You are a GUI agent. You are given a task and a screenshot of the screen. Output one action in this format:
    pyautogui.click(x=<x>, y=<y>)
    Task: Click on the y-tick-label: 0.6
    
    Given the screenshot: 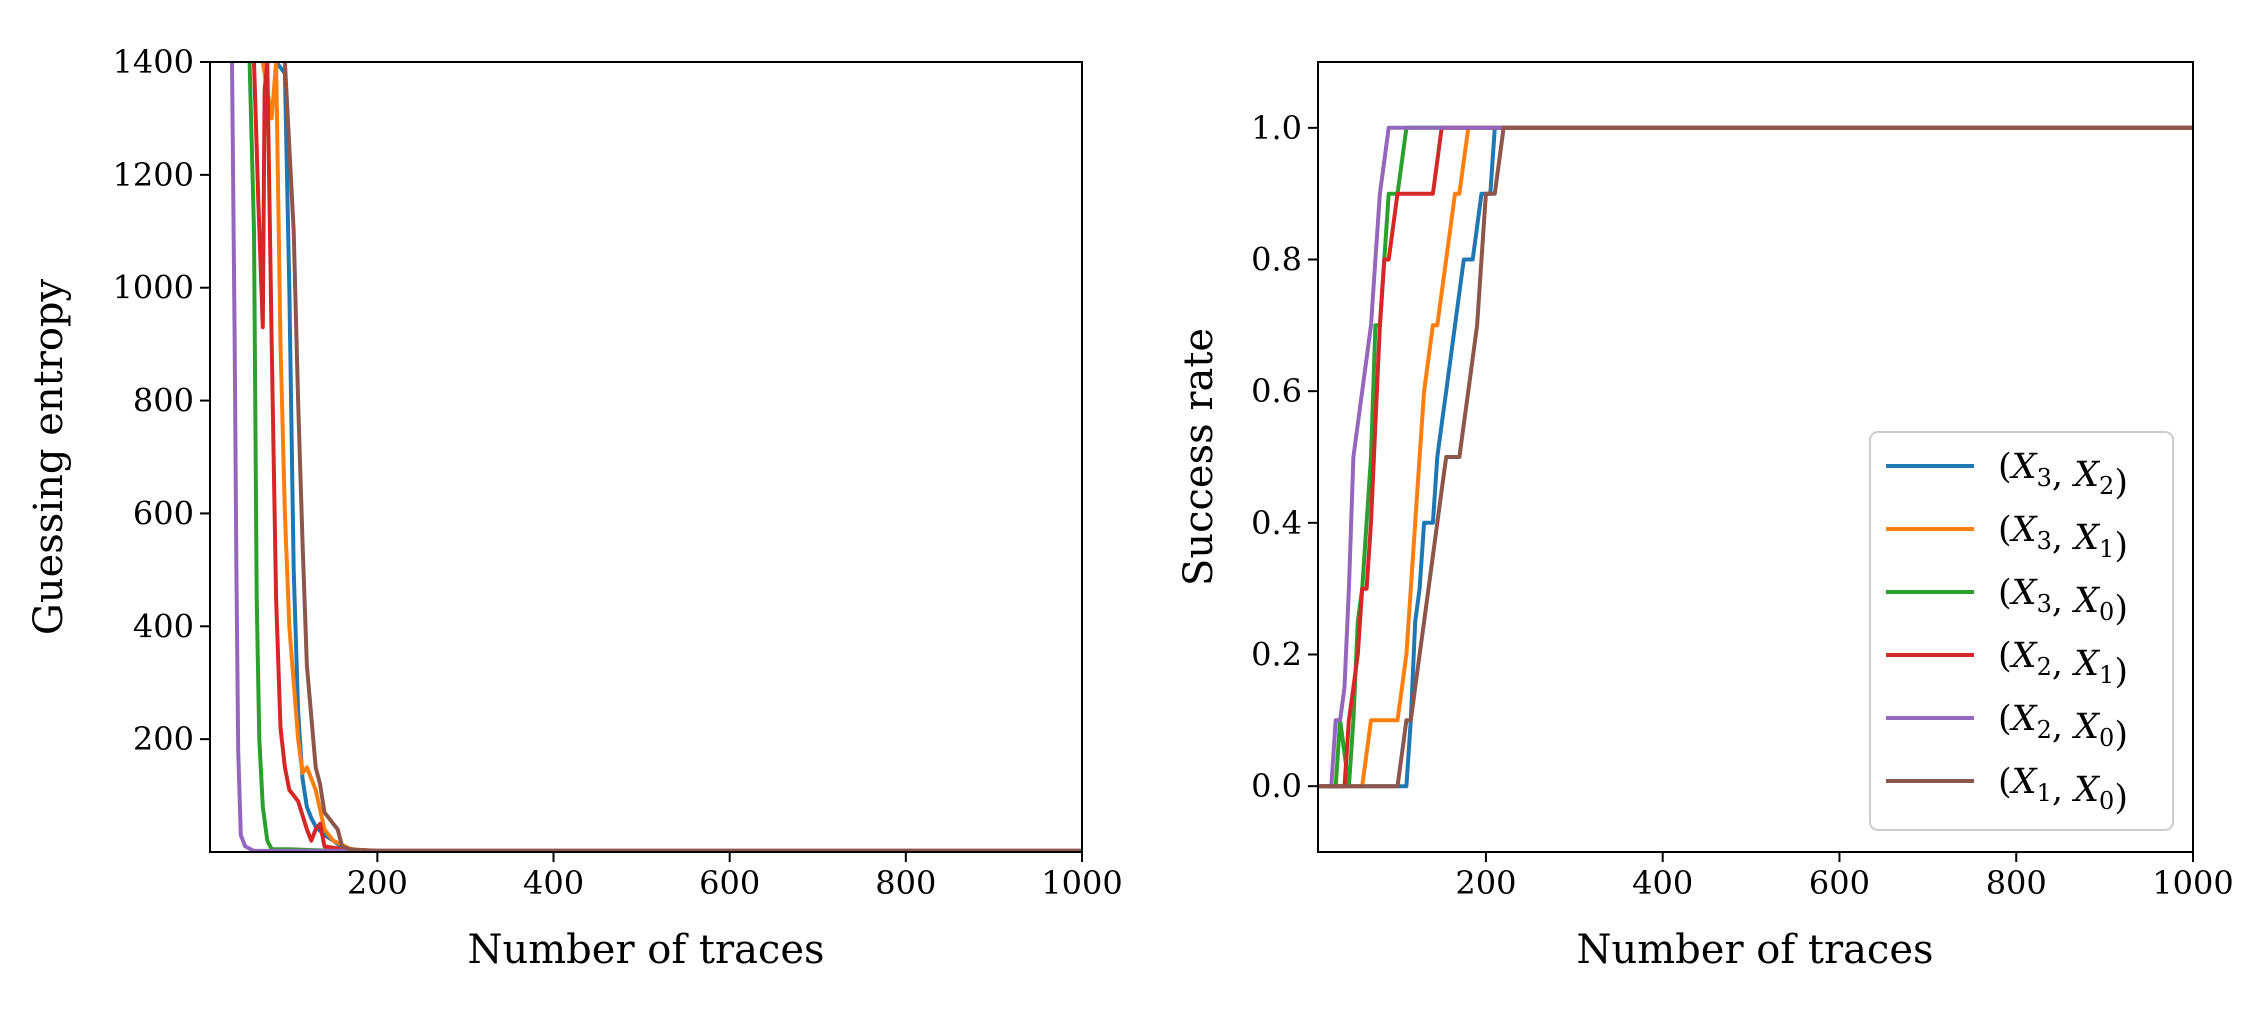 What is the action you would take?
    pyautogui.click(x=1276, y=391)
    